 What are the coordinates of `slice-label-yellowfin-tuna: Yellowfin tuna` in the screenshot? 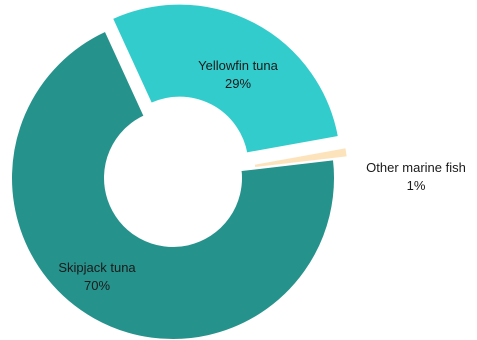 It's located at (238, 65).